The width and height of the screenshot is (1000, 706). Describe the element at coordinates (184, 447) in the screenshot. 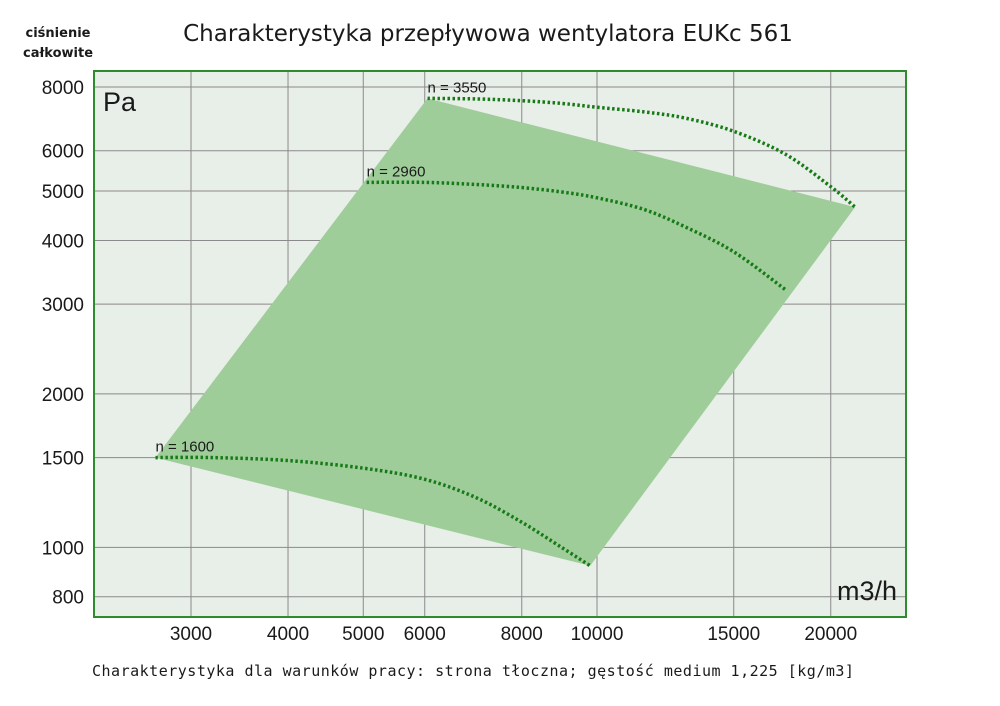

I see `curve-label-1: n = 1600` at that location.